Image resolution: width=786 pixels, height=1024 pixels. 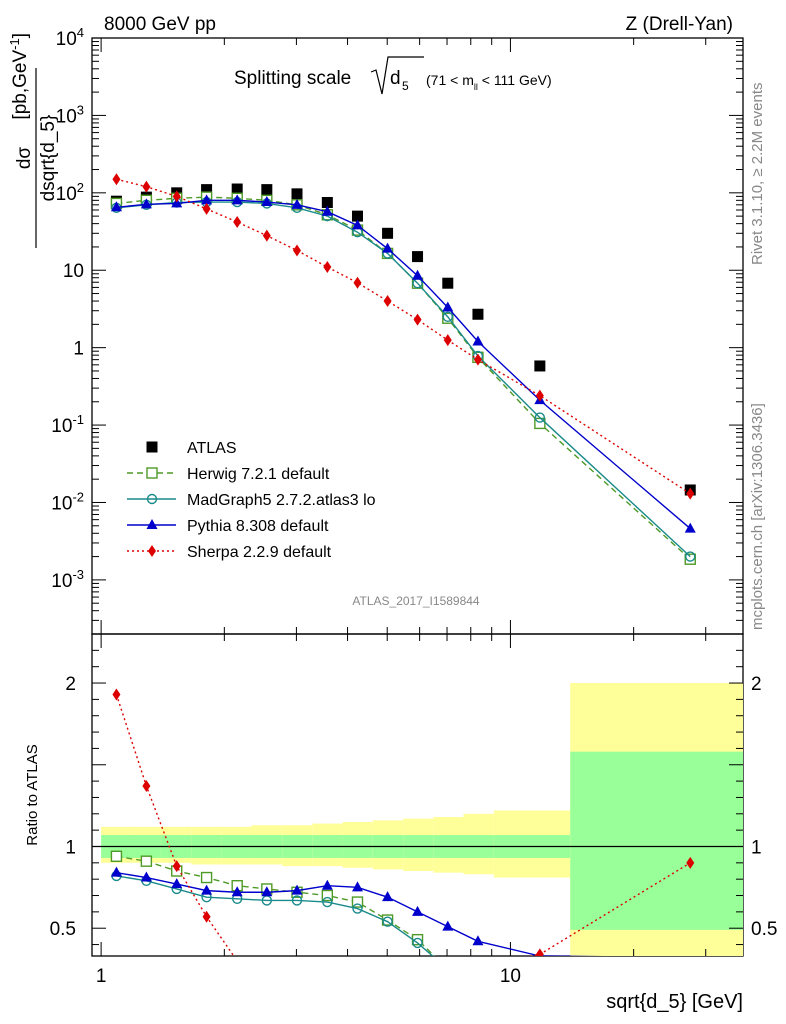 I want to click on main-y-axis-label: dσ dsqrt{d_5}, so click(x=36, y=158).